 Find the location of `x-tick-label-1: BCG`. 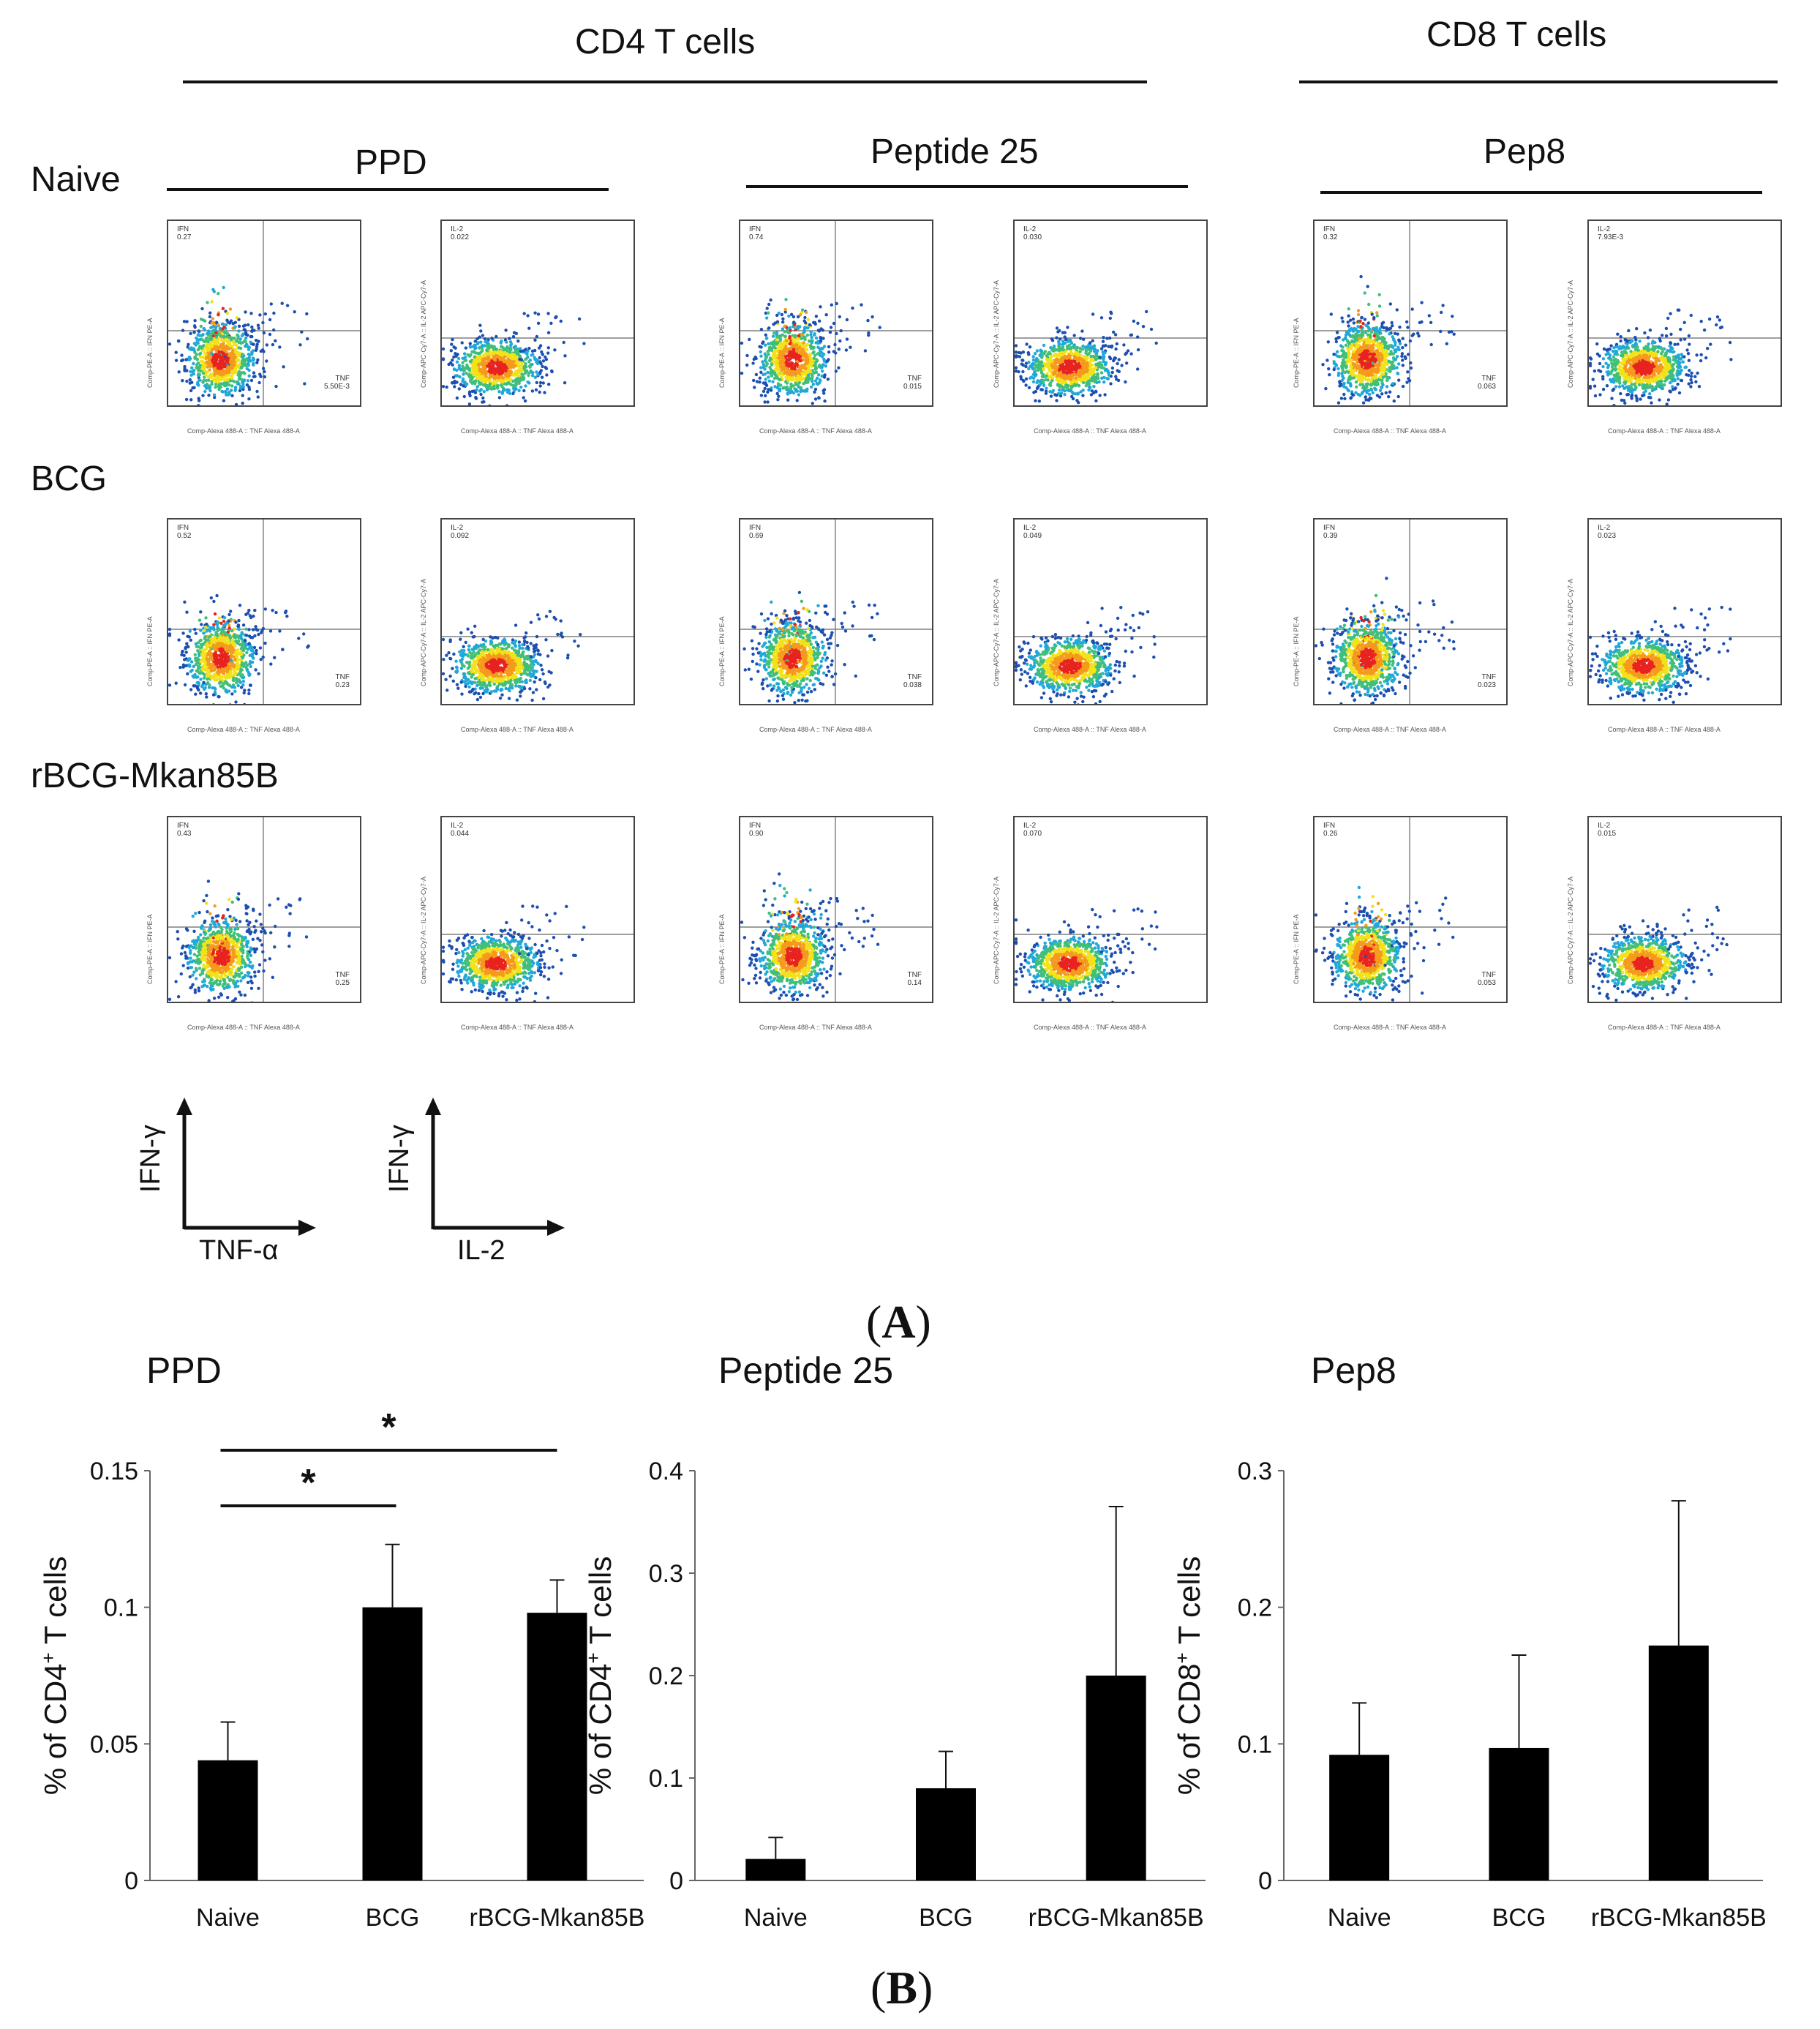

x-tick-label-1: BCG is located at coordinates (1519, 1918).